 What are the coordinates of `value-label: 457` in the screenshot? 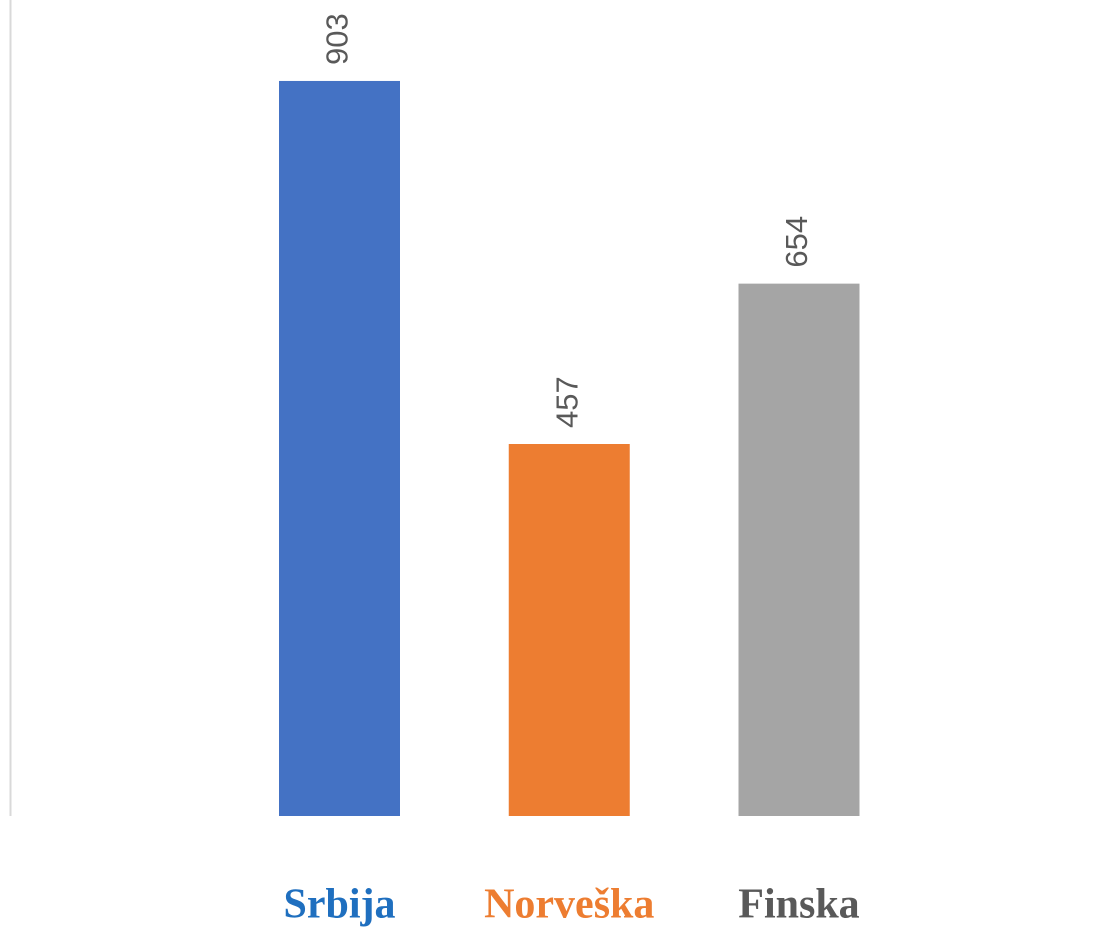 It's located at (566, 402).